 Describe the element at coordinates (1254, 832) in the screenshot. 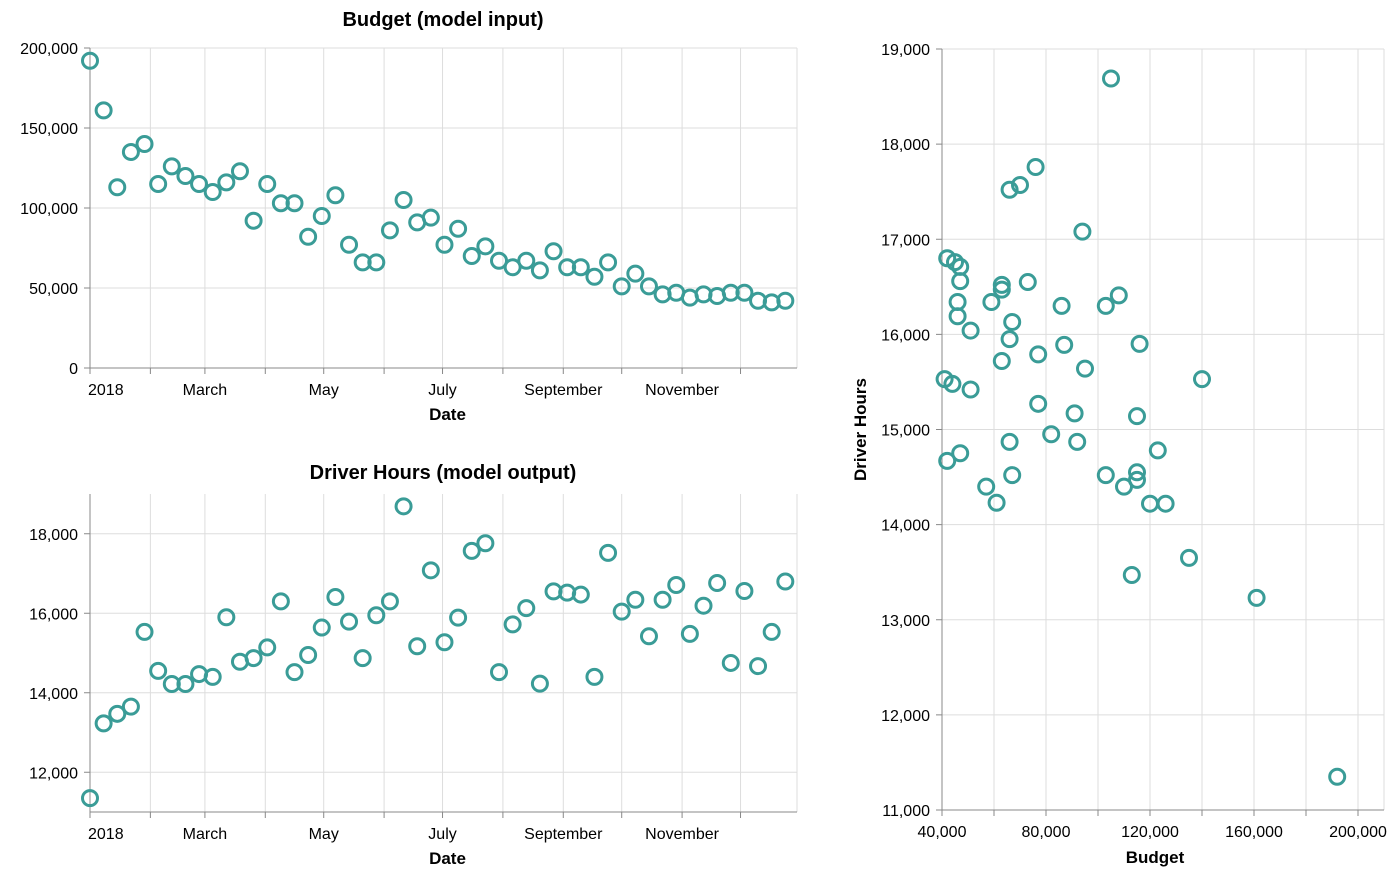

I see `x-tick-label: 160,000` at that location.